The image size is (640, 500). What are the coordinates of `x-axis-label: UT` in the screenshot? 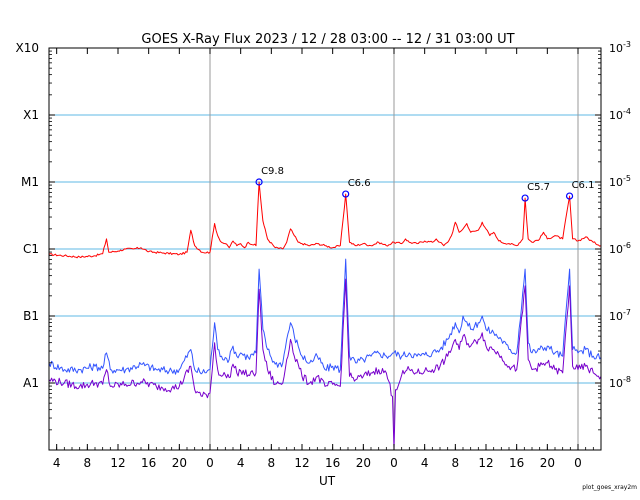 It's located at (327, 481).